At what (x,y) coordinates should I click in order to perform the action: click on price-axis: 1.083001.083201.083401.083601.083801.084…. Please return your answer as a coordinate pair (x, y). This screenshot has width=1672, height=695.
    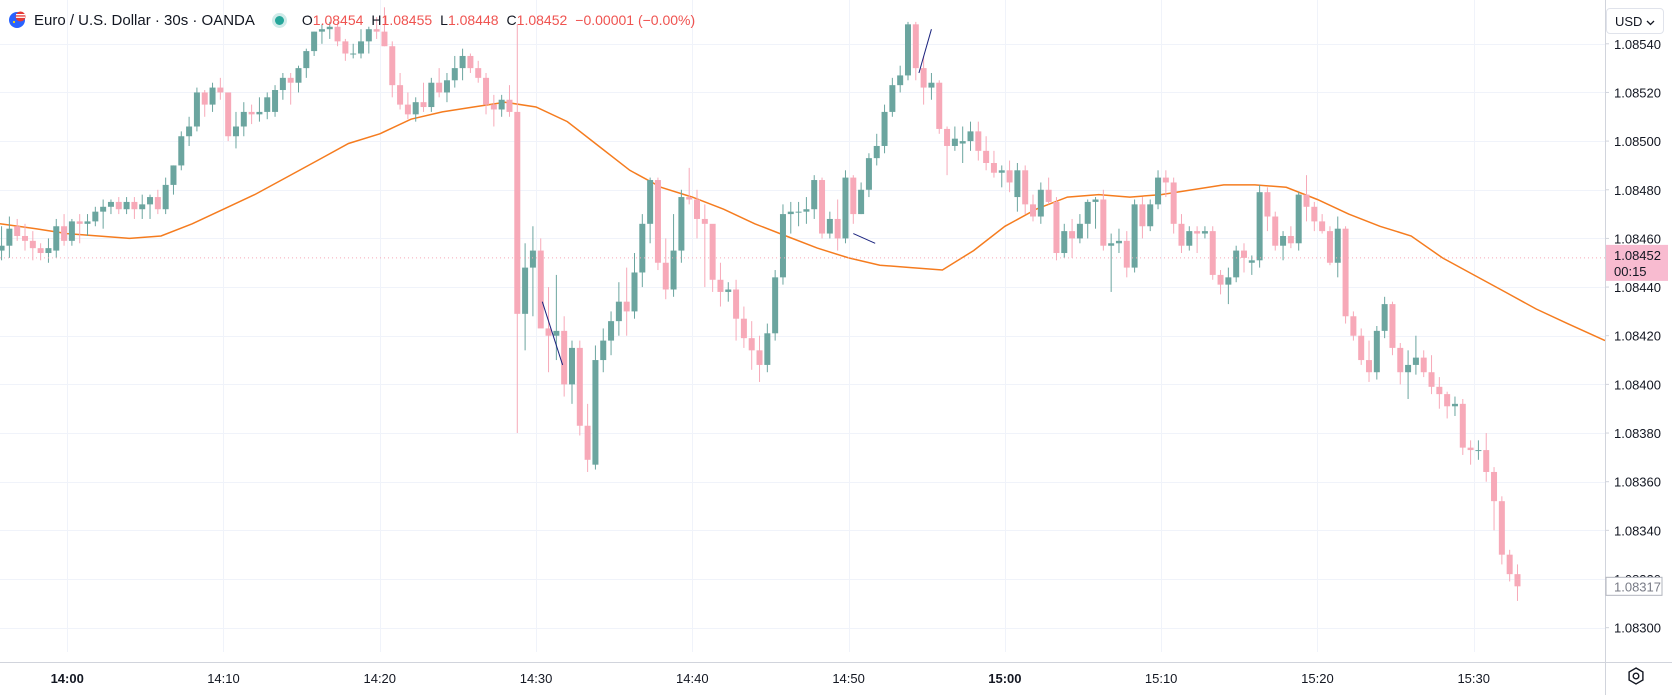
    Looking at the image, I should click on (1633, 336).